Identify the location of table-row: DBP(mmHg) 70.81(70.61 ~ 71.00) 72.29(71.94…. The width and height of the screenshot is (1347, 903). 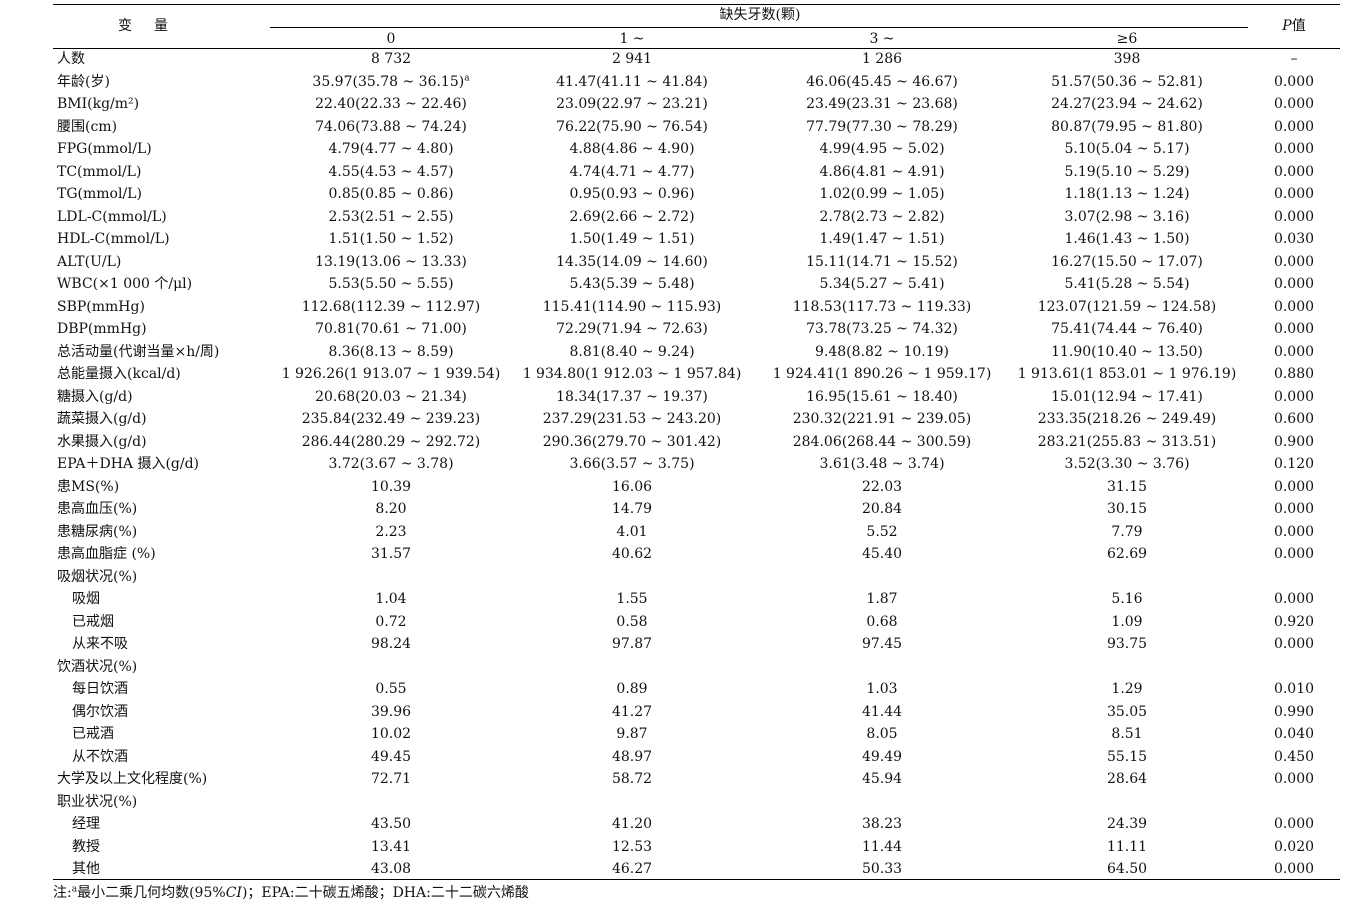
(673, 329).